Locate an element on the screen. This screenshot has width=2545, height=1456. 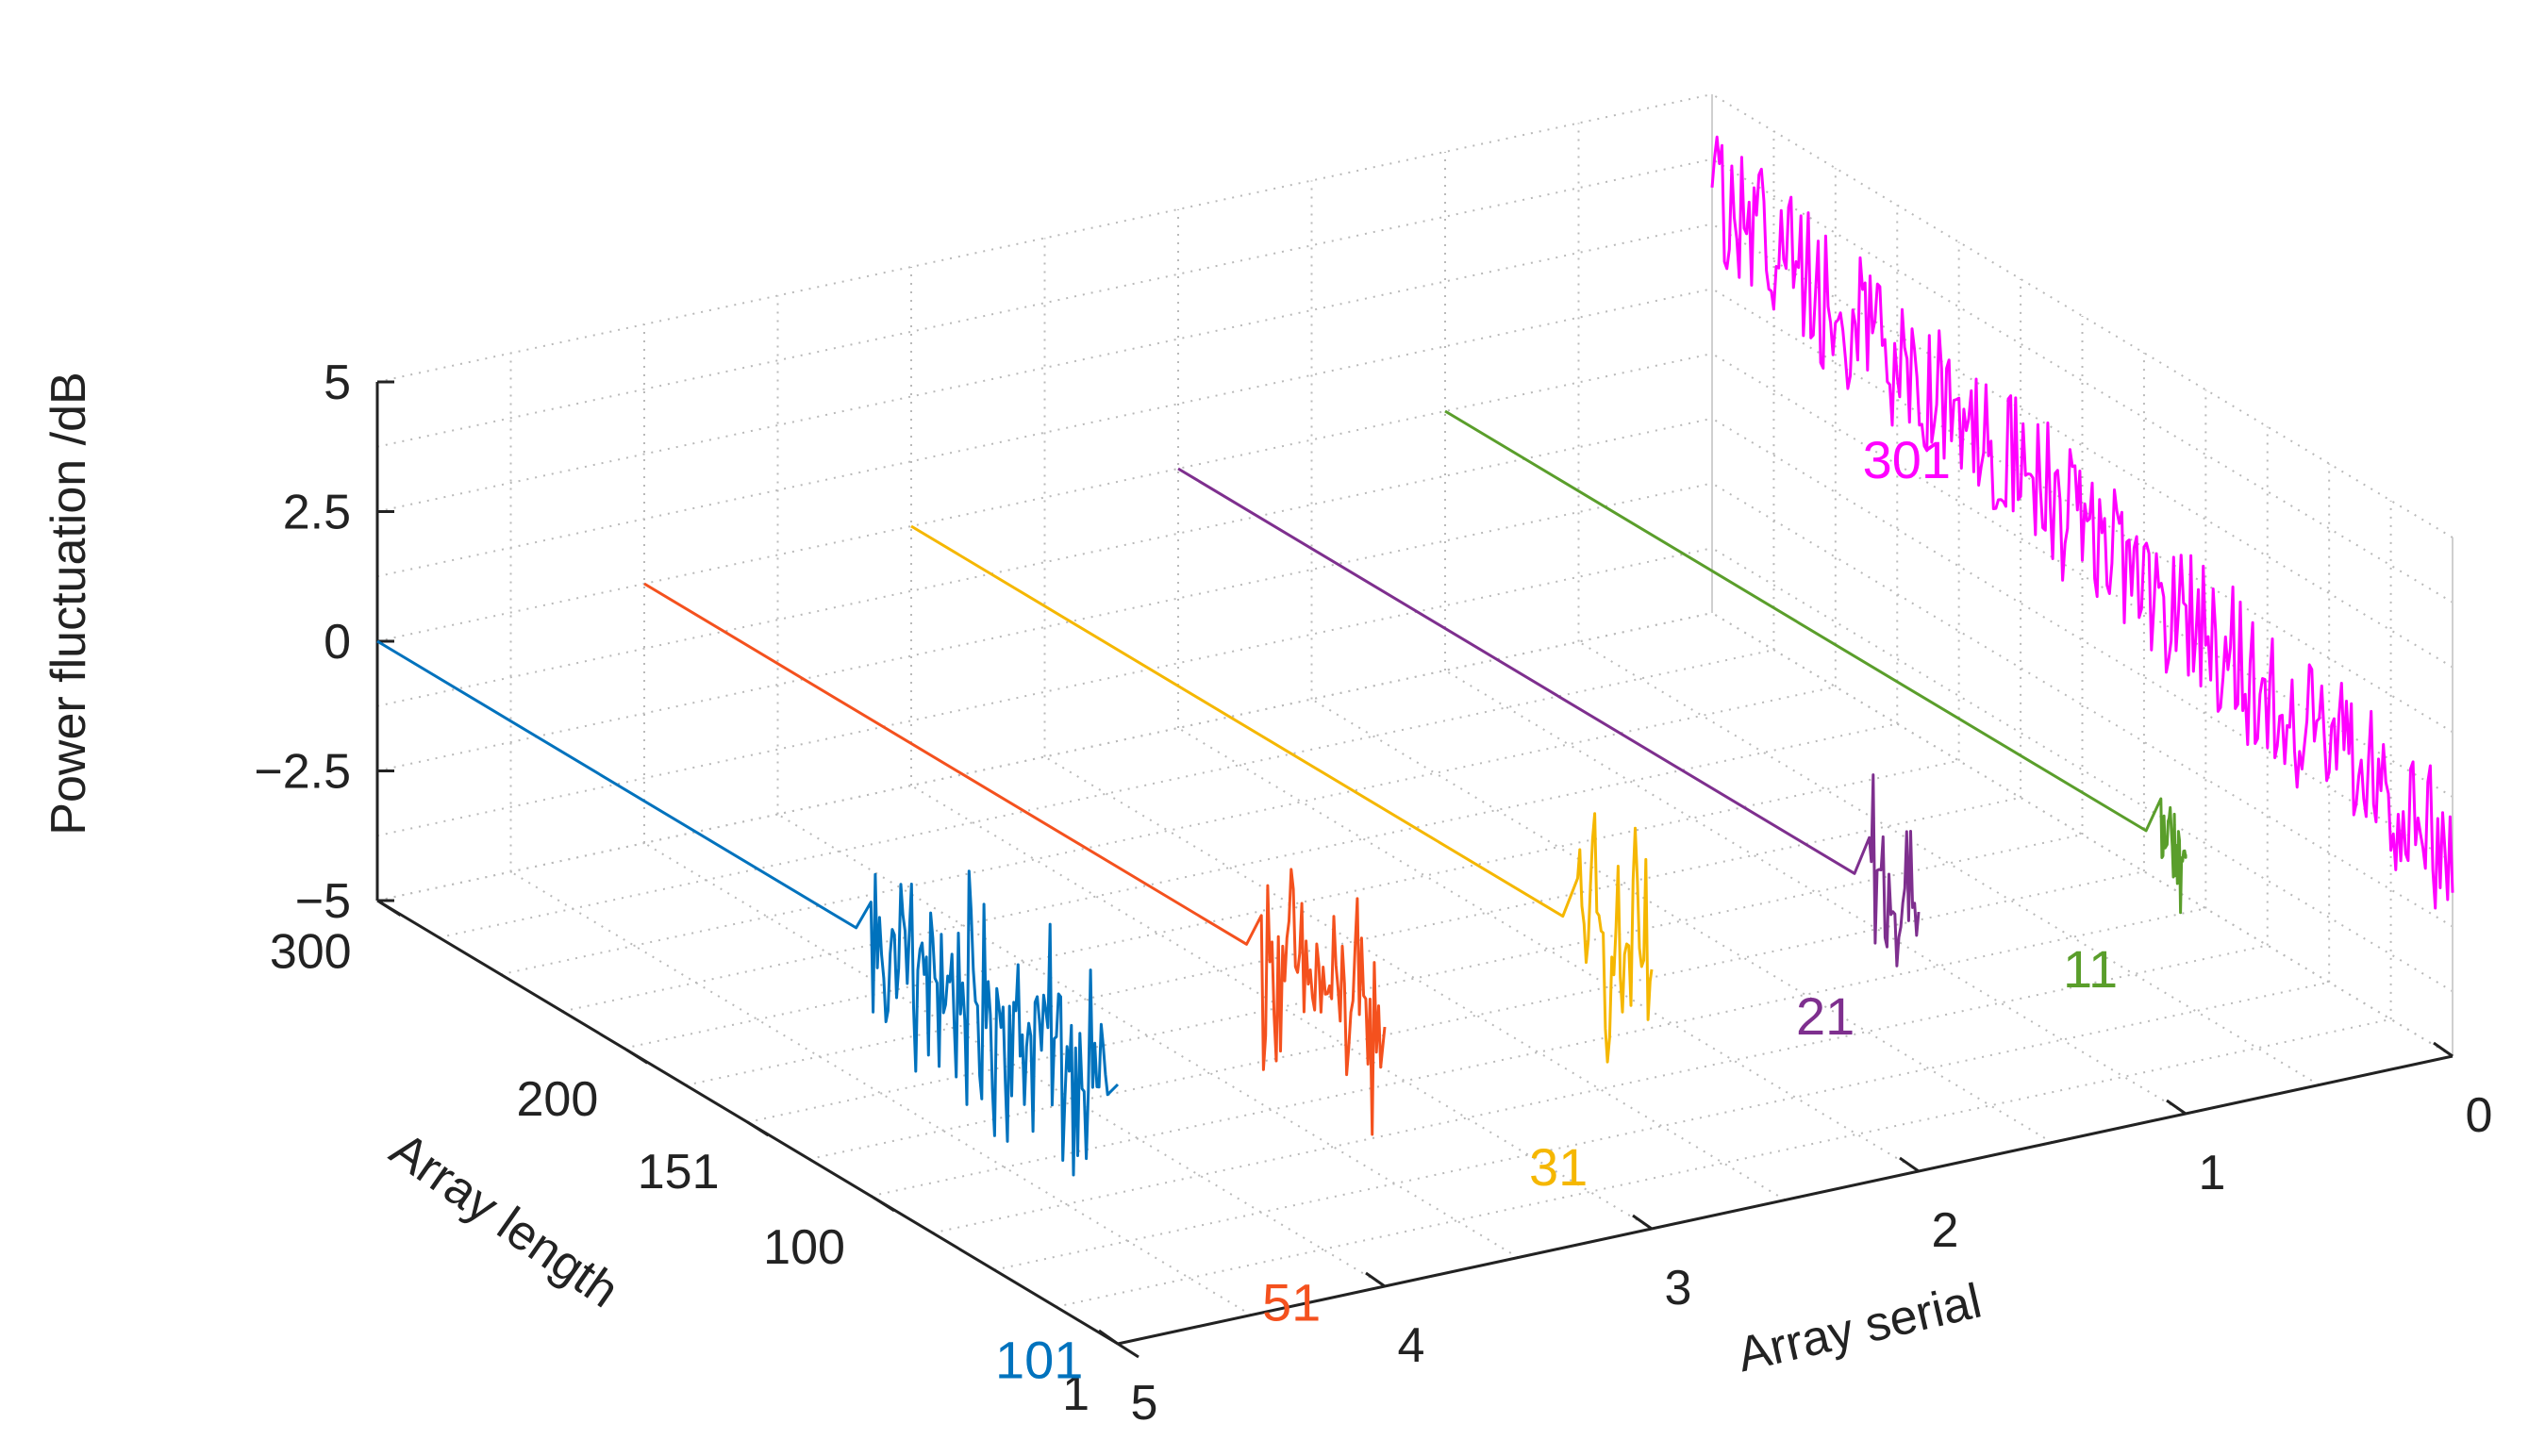
series-label-51: 51 is located at coordinates (1292, 1302).